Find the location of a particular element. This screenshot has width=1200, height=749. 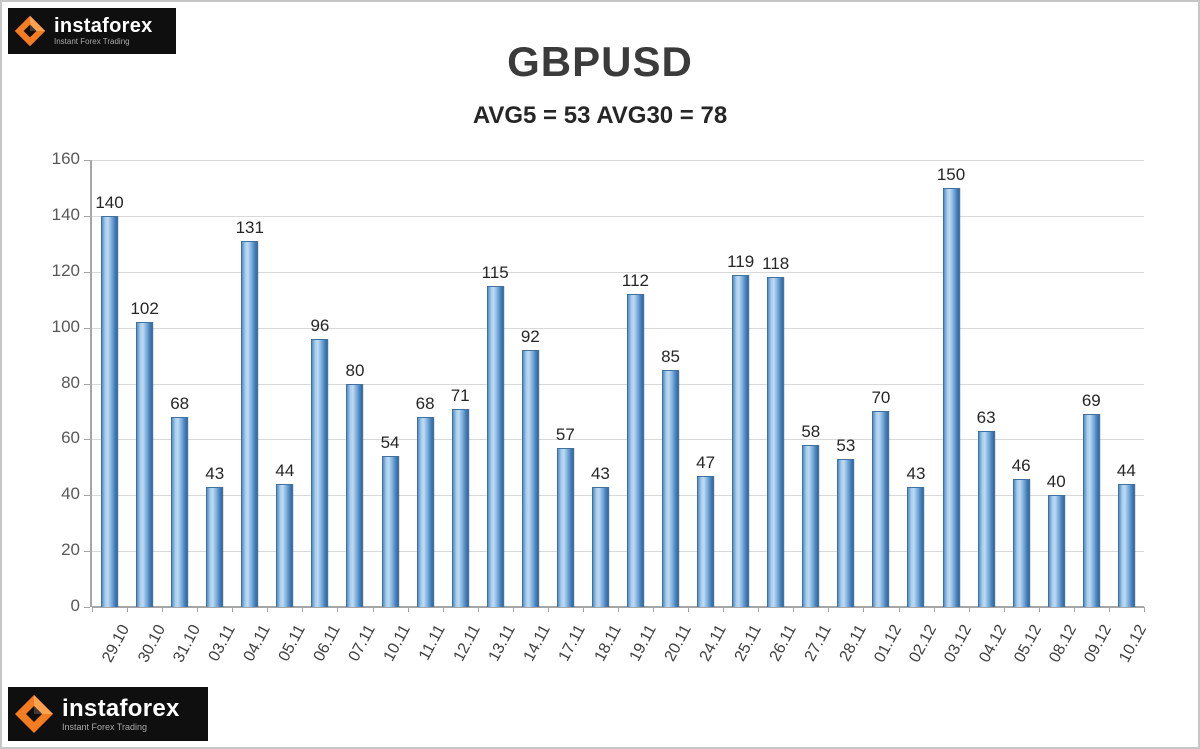

y-axis-label: 140 is located at coordinates (65, 214).